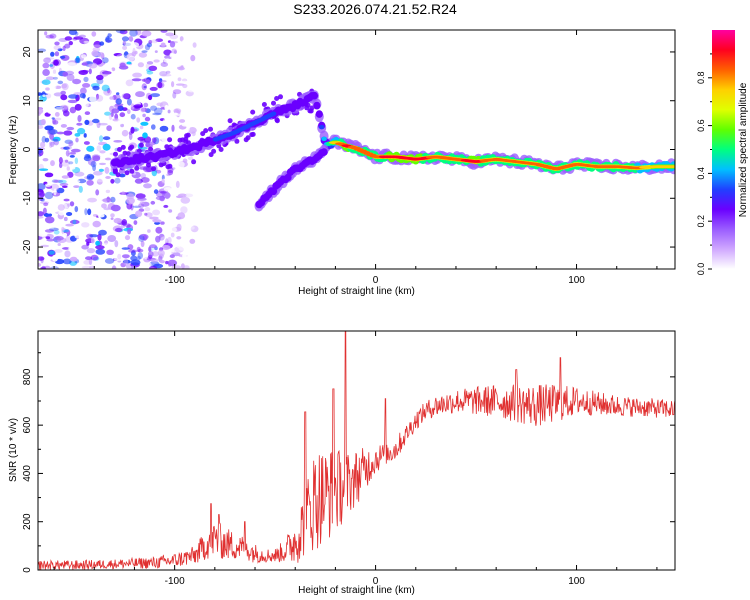 This screenshot has height=600, width=750. Describe the element at coordinates (376, 280) in the screenshot. I see `heatmap-x-tick-label: 0` at that location.